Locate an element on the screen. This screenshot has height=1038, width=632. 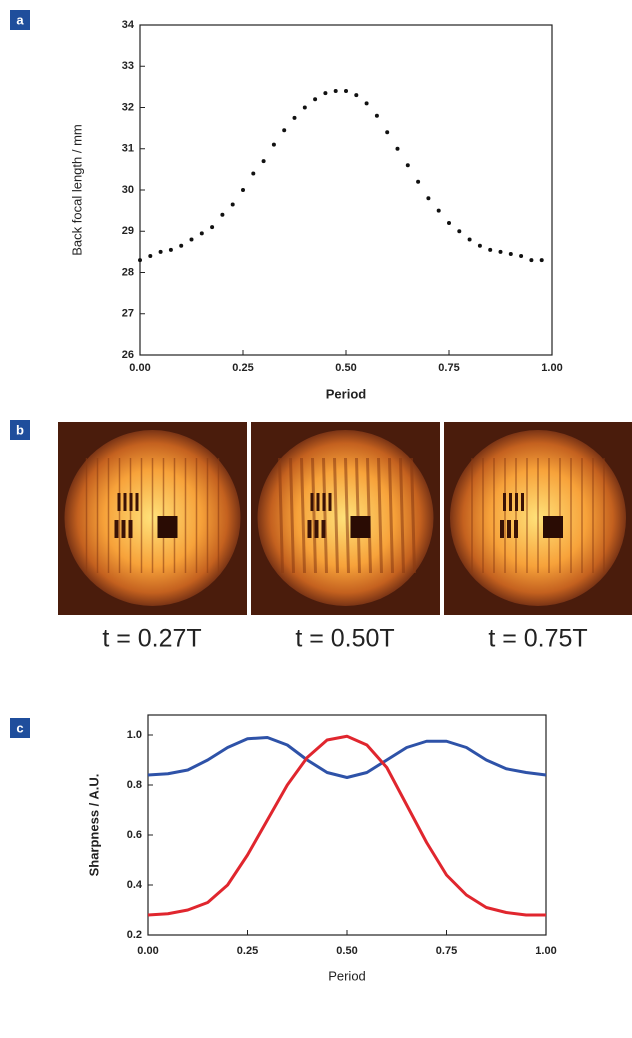
y-tick-label: 28 is located at coordinates (128, 272).